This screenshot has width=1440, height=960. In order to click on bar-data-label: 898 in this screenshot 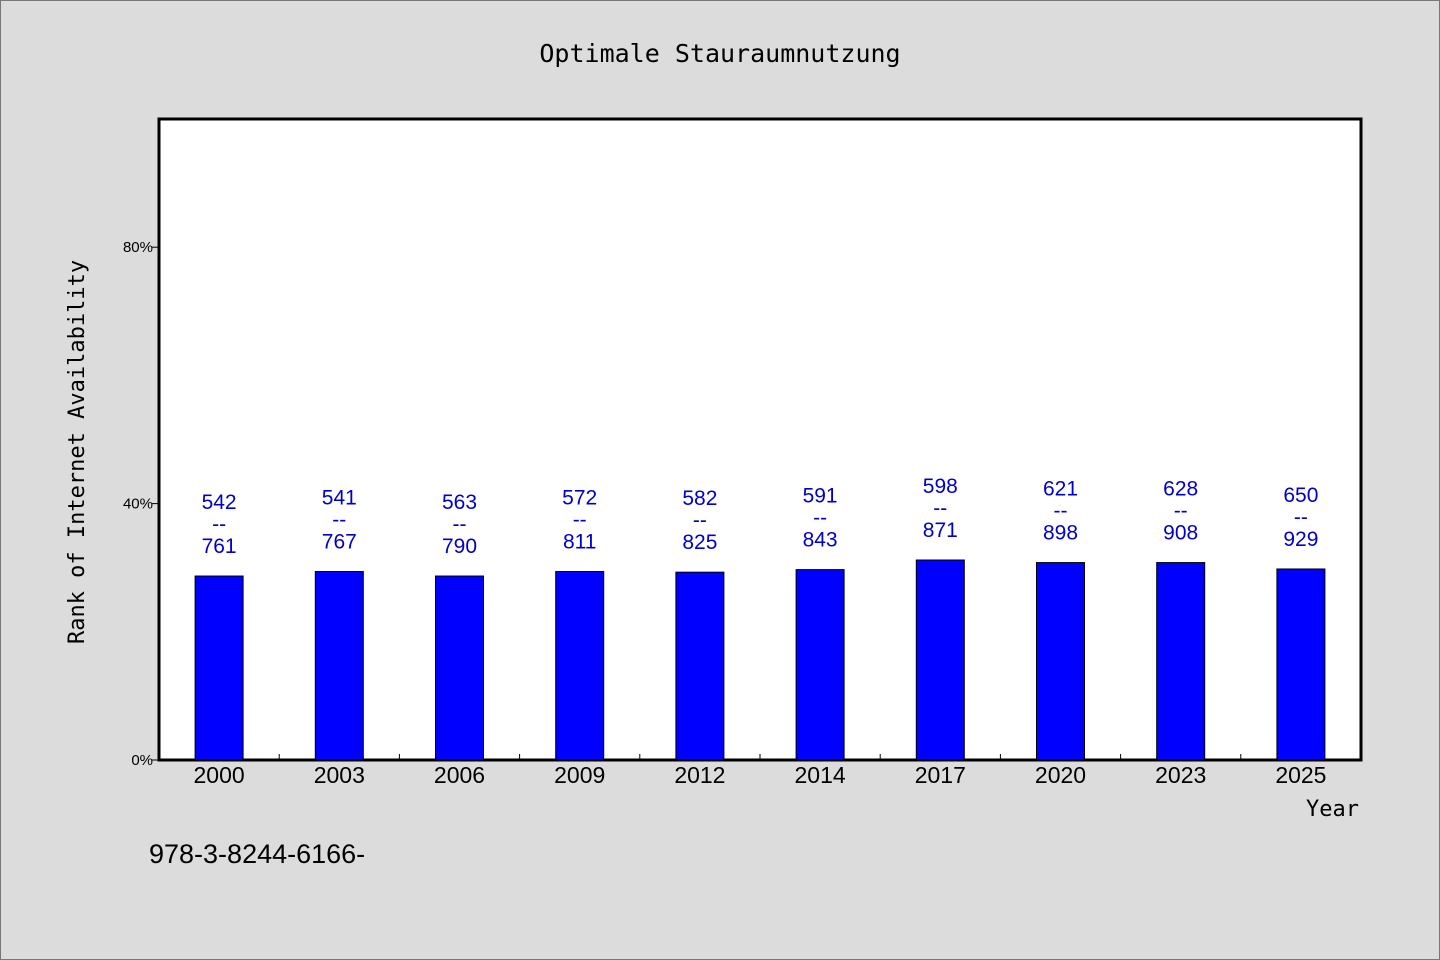, I will do `click(1060, 533)`.